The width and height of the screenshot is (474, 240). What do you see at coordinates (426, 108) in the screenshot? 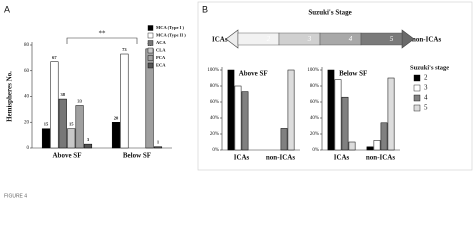
I see `legend-label: 5` at bounding box center [426, 108].